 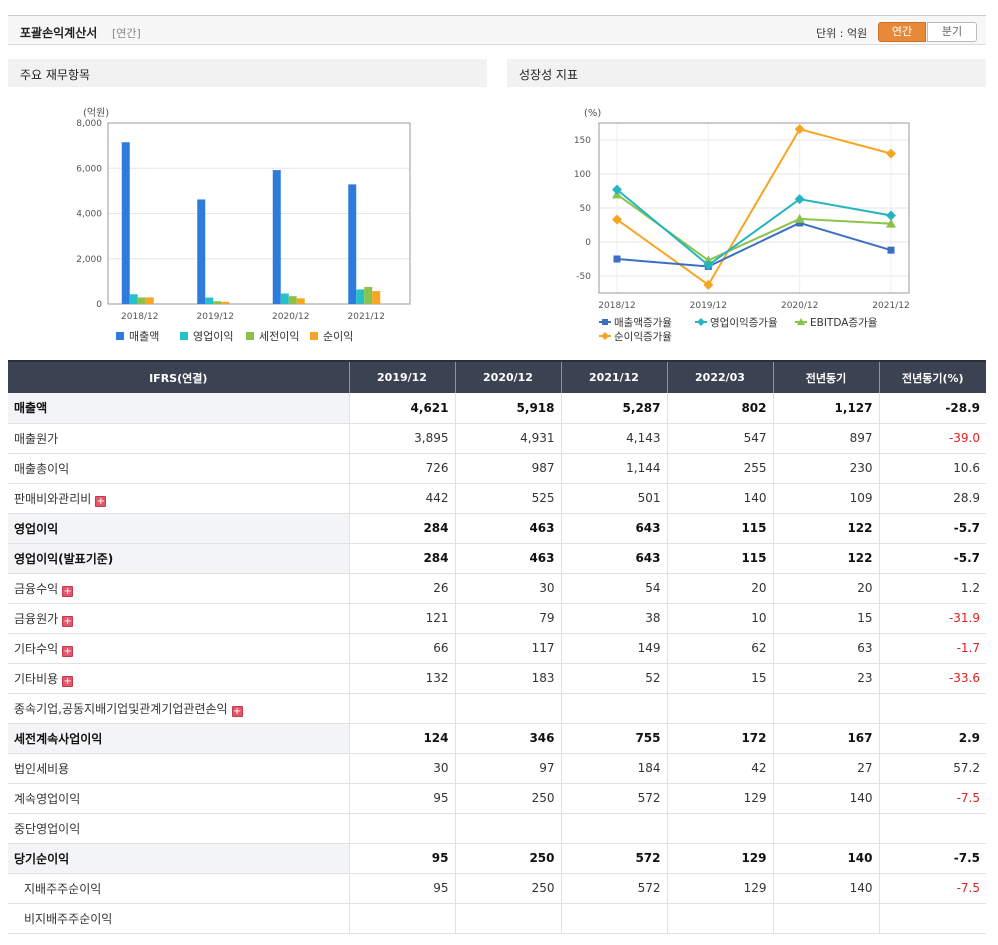 I want to click on y-tick-label: 2,000, so click(x=89, y=260).